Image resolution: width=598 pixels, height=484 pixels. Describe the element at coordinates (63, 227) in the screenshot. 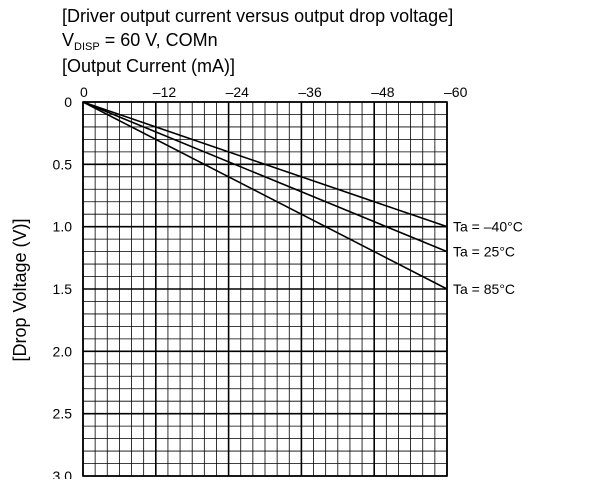

I see `y-tick-label: 1.0` at that location.